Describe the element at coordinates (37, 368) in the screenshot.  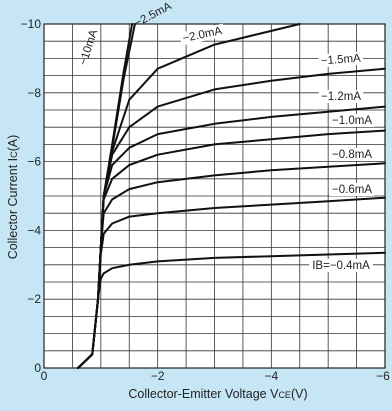
I see `y-tick-label: 0` at that location.